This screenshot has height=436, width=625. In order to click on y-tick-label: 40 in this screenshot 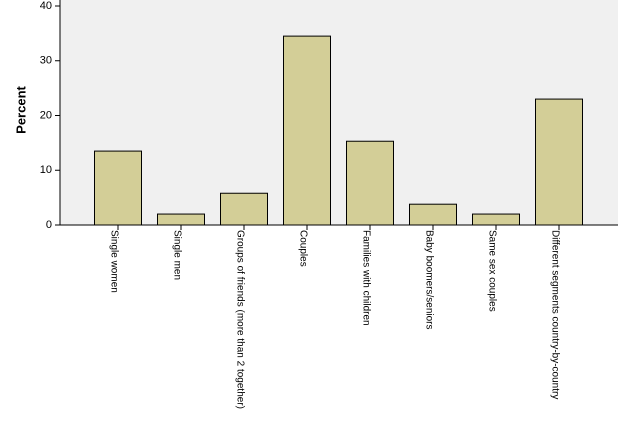, I will do `click(46, 6)`.